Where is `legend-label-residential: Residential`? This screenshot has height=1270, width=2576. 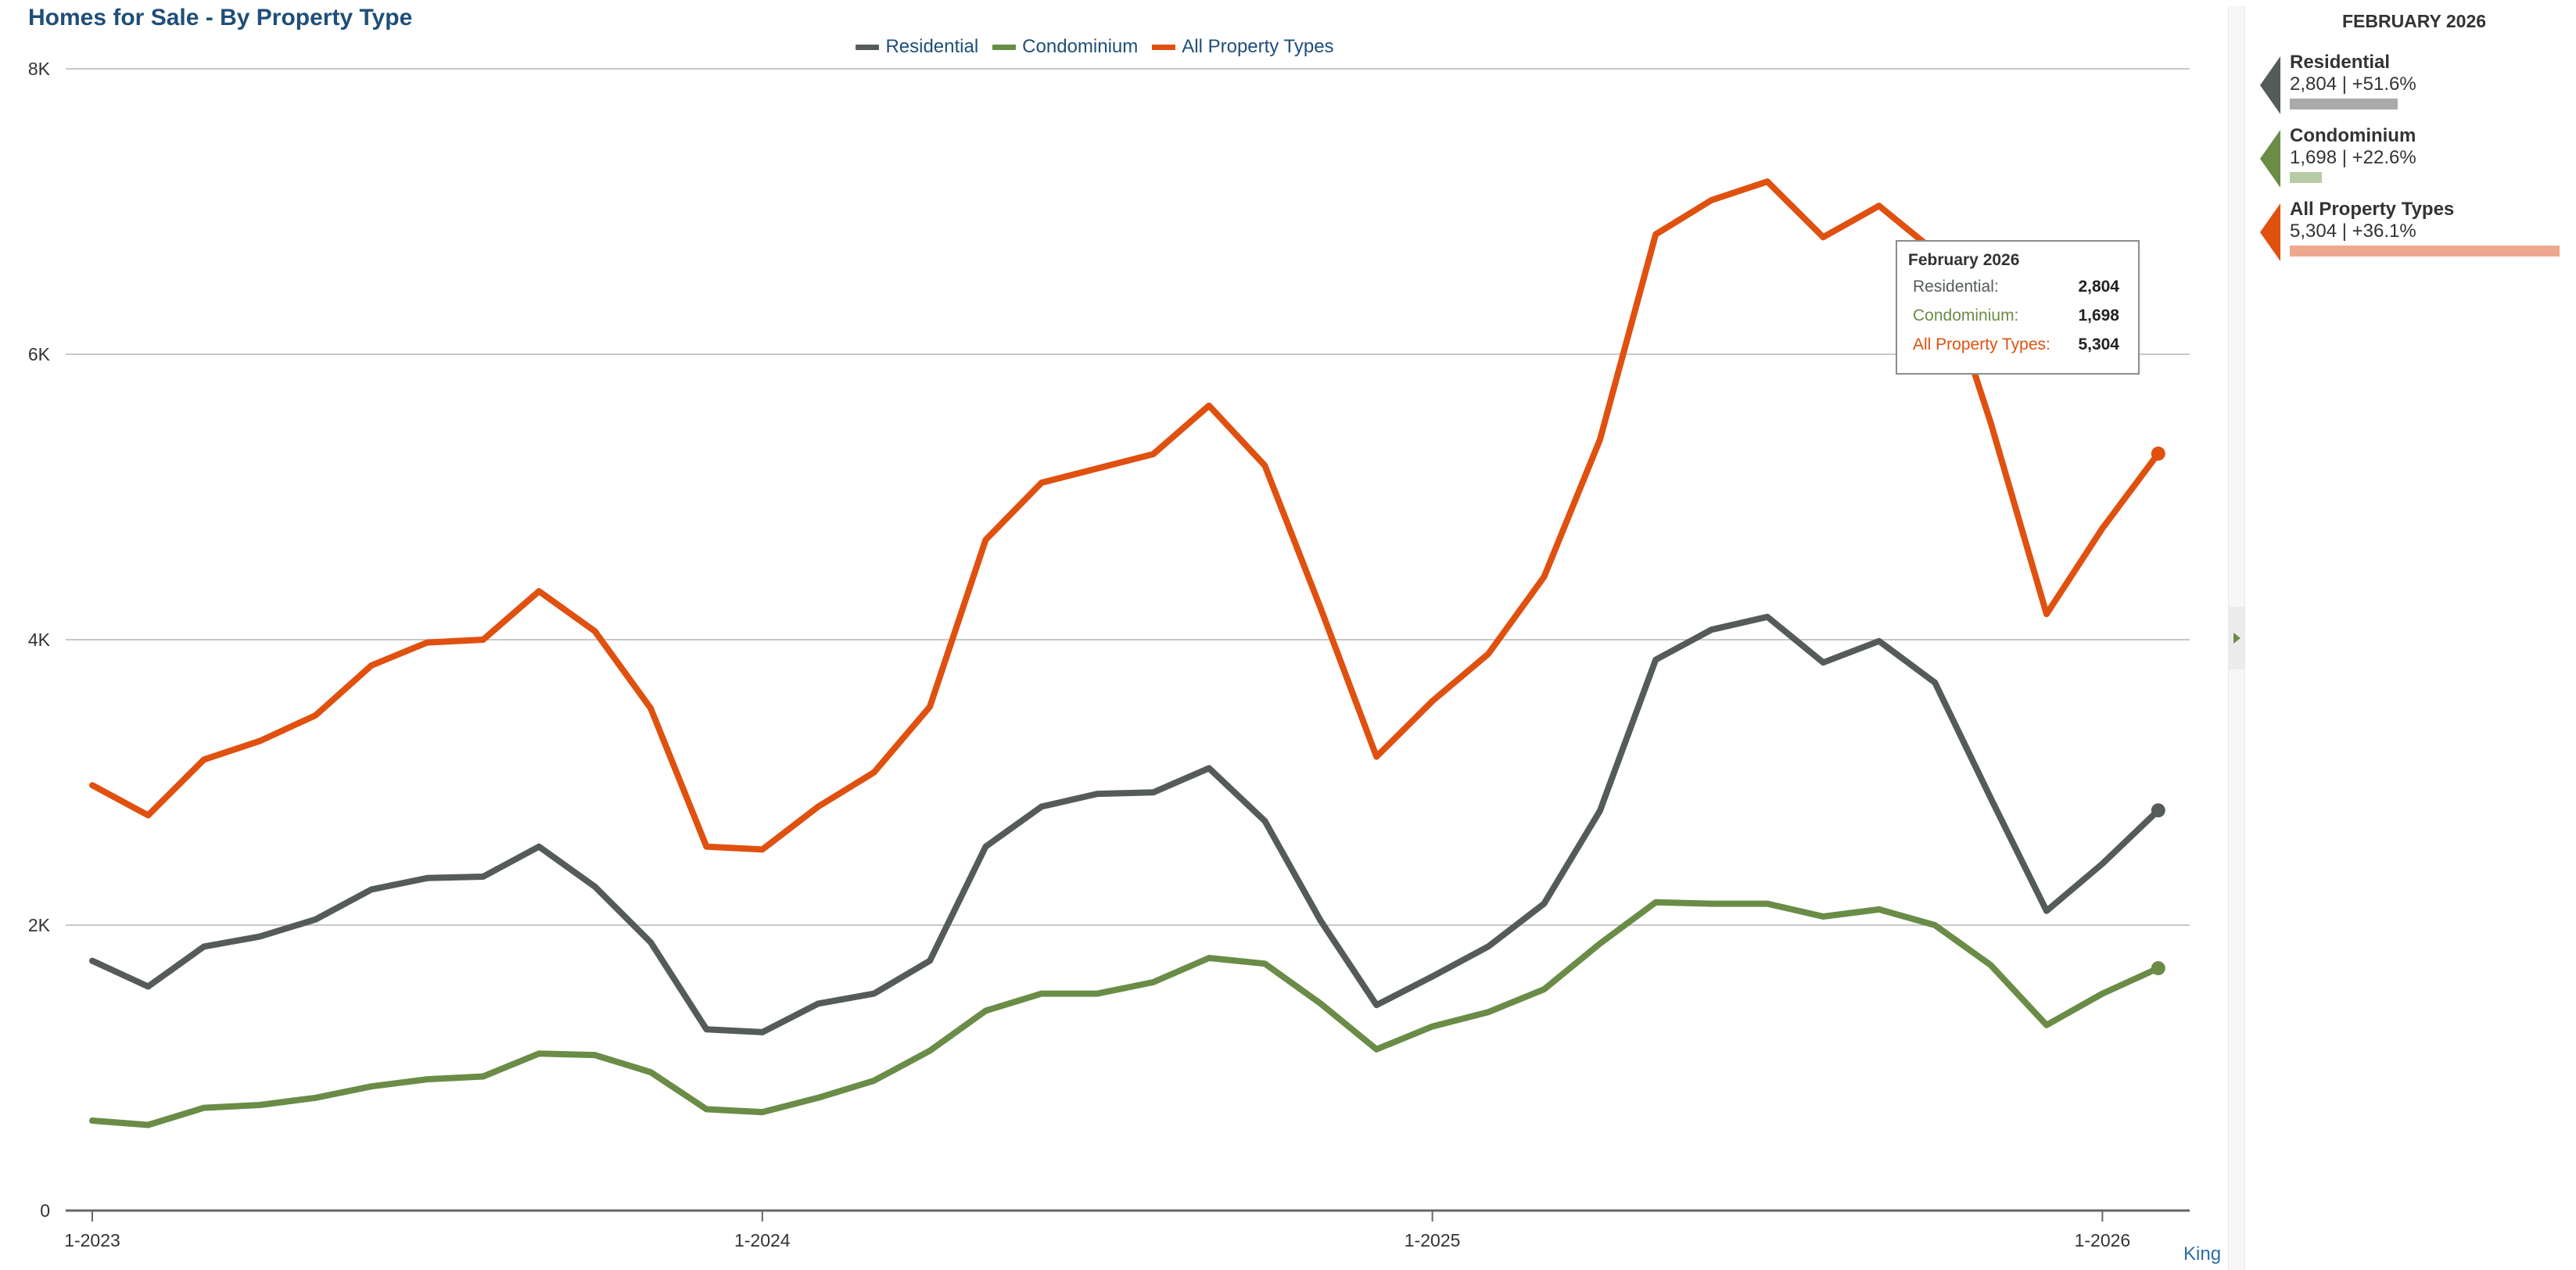 legend-label-residential: Residential is located at coordinates (932, 46).